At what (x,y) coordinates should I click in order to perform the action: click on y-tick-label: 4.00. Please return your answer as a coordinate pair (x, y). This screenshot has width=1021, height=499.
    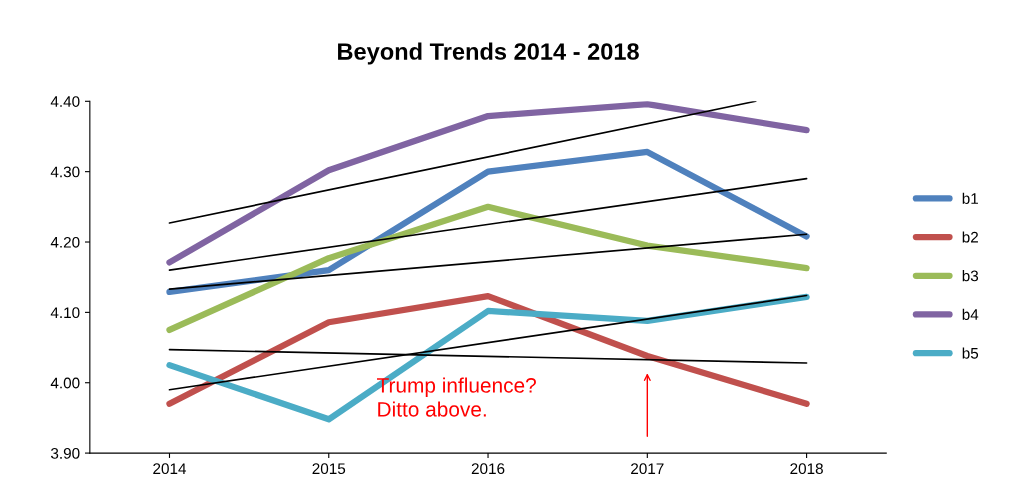
    Looking at the image, I should click on (65, 383).